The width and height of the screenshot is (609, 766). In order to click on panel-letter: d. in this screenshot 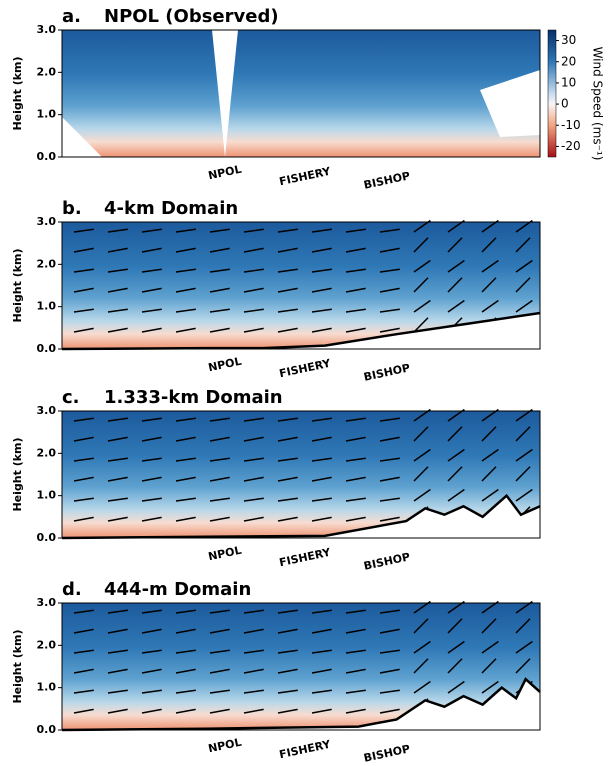, I will do `click(72, 589)`.